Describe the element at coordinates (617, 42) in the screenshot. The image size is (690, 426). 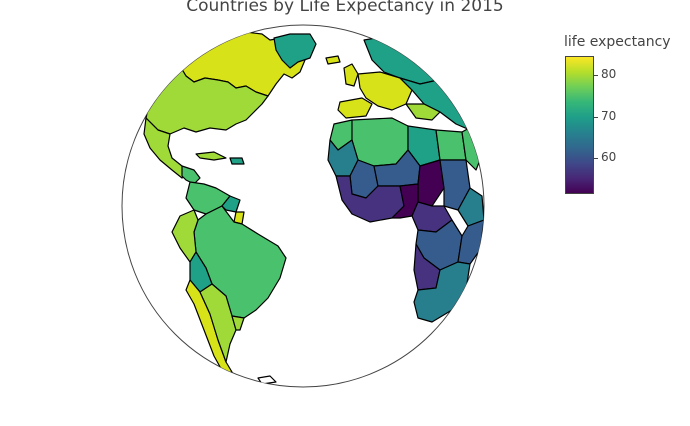
I see `colorbar-title: life expectancy` at that location.